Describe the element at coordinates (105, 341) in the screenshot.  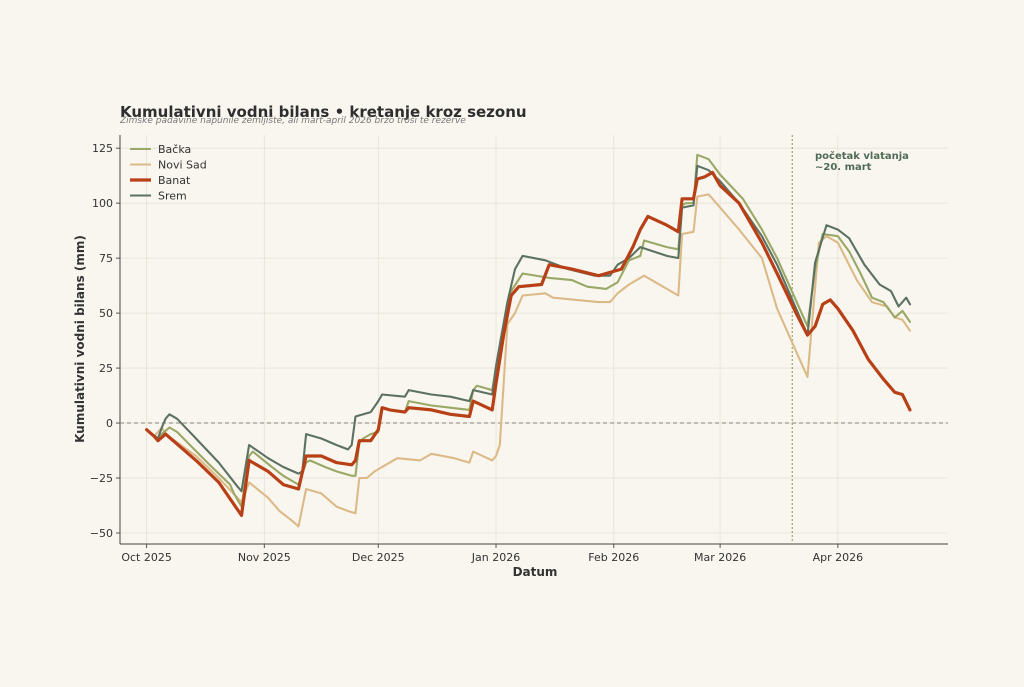
I see `y-ticks: −50 −25 0 25 50 75 100 125` at that location.